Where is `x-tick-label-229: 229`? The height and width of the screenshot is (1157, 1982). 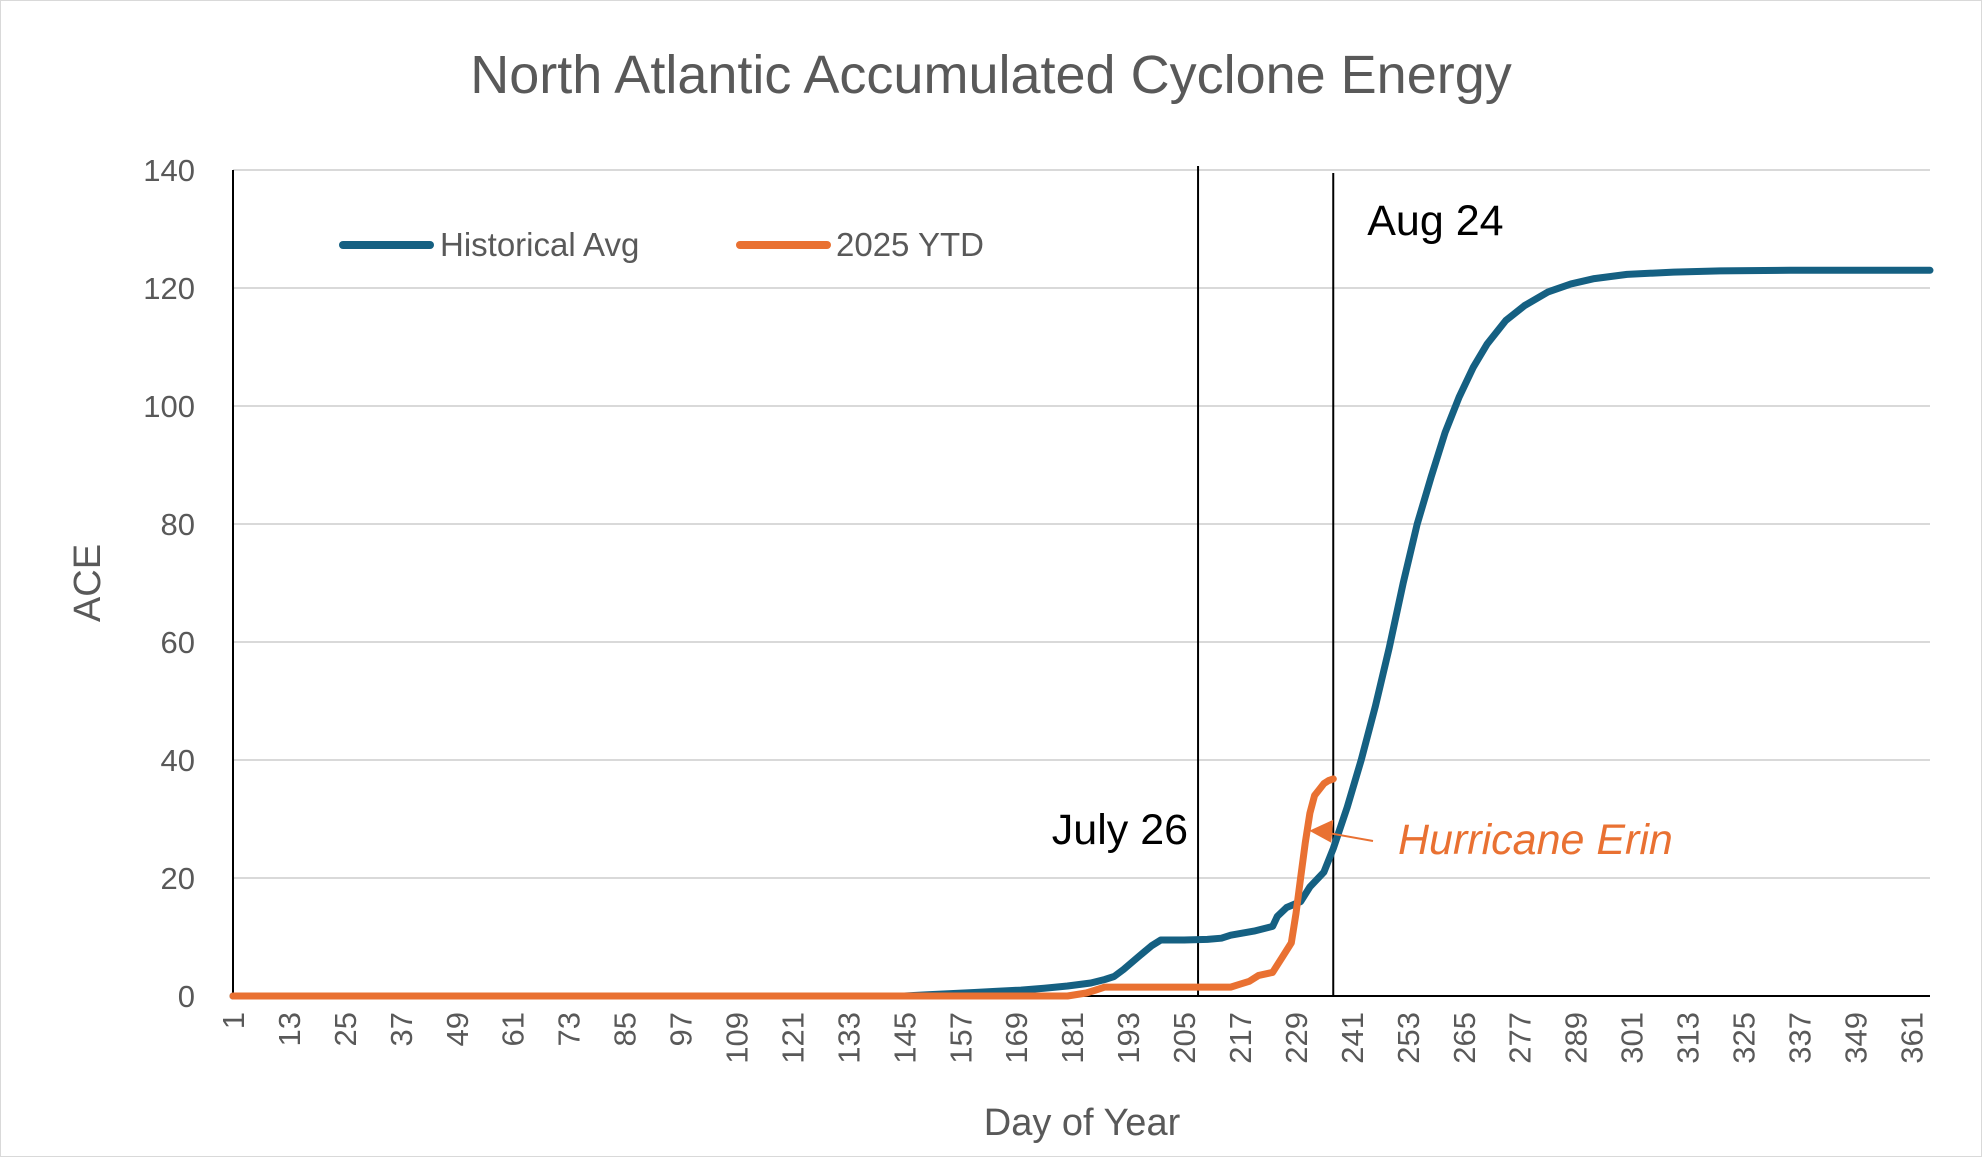 x-tick-label-229: 229 is located at coordinates (1296, 1038).